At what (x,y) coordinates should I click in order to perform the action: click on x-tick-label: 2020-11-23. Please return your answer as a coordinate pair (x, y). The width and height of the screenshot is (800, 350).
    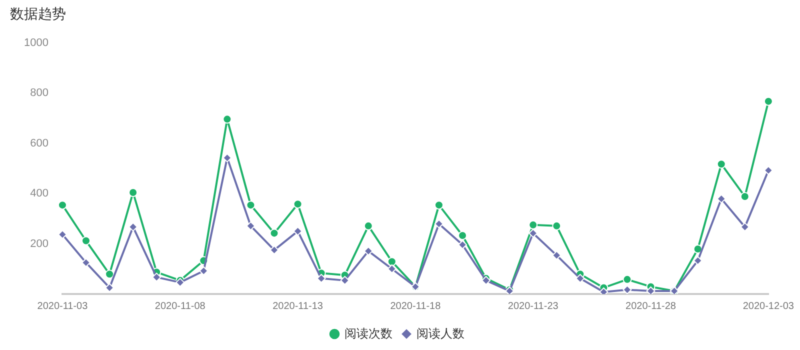
    Looking at the image, I should click on (533, 306).